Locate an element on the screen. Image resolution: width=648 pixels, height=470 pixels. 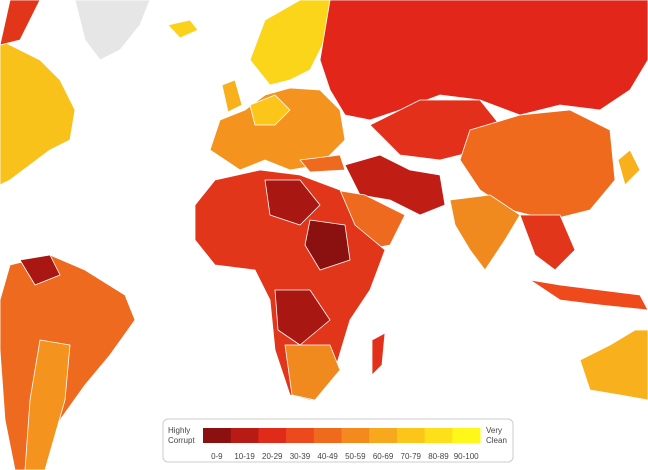
uk is located at coordinates (232, 96).